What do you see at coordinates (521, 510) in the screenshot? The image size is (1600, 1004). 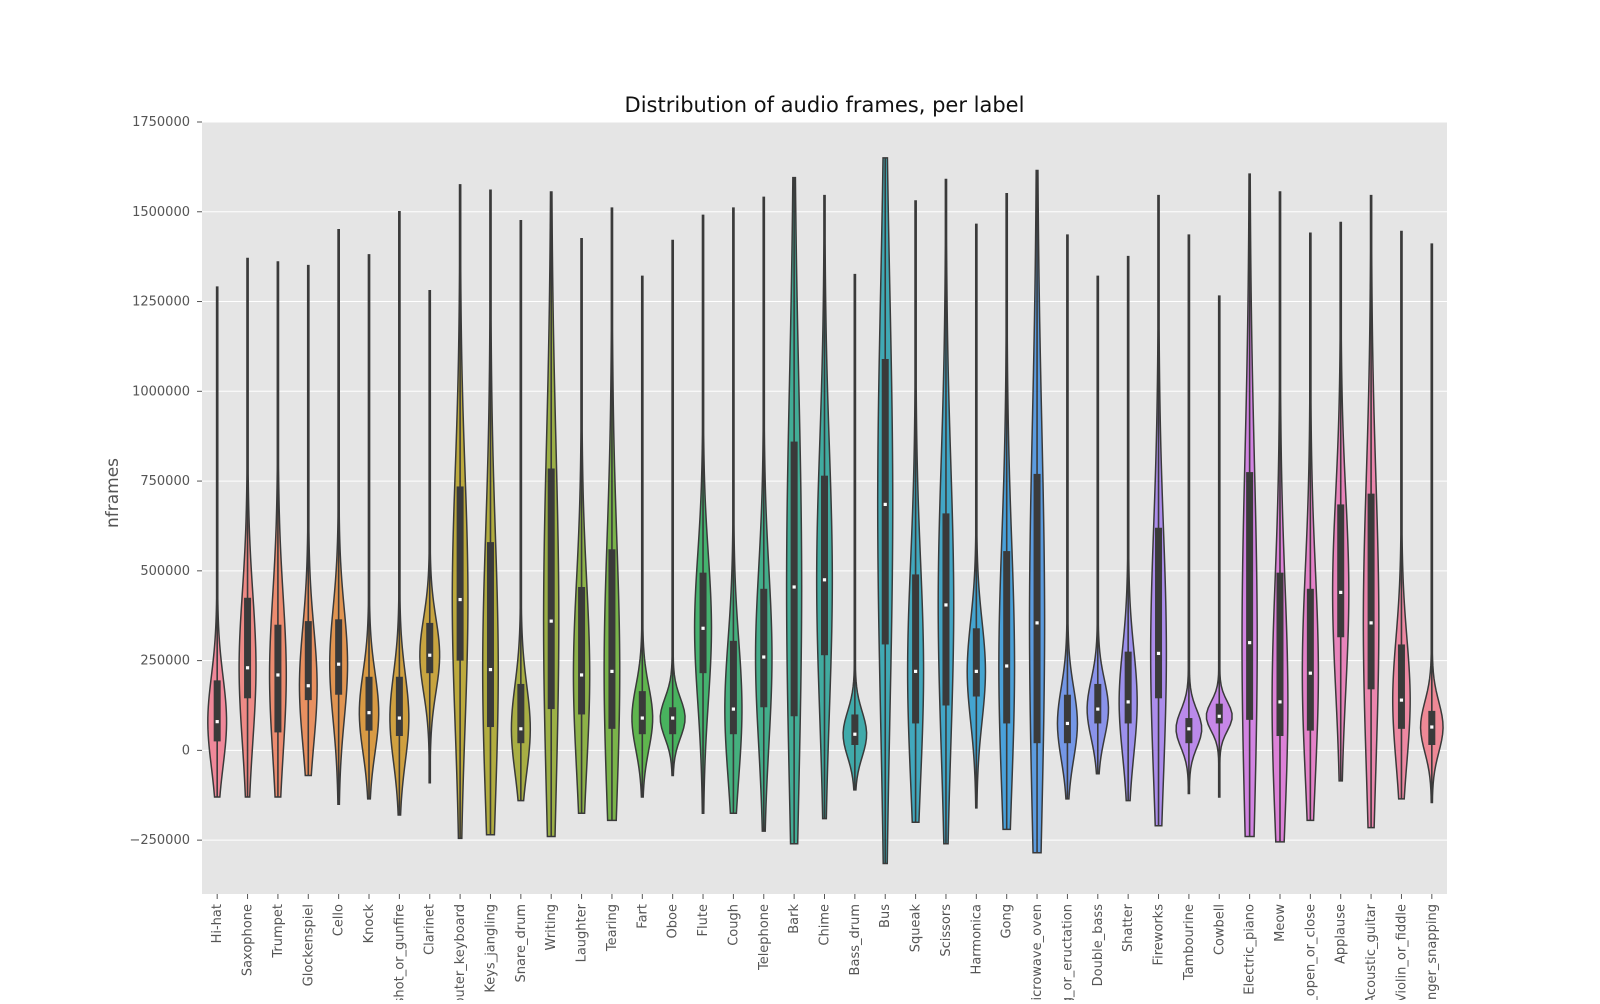 I see `violin-snare-drum` at bounding box center [521, 510].